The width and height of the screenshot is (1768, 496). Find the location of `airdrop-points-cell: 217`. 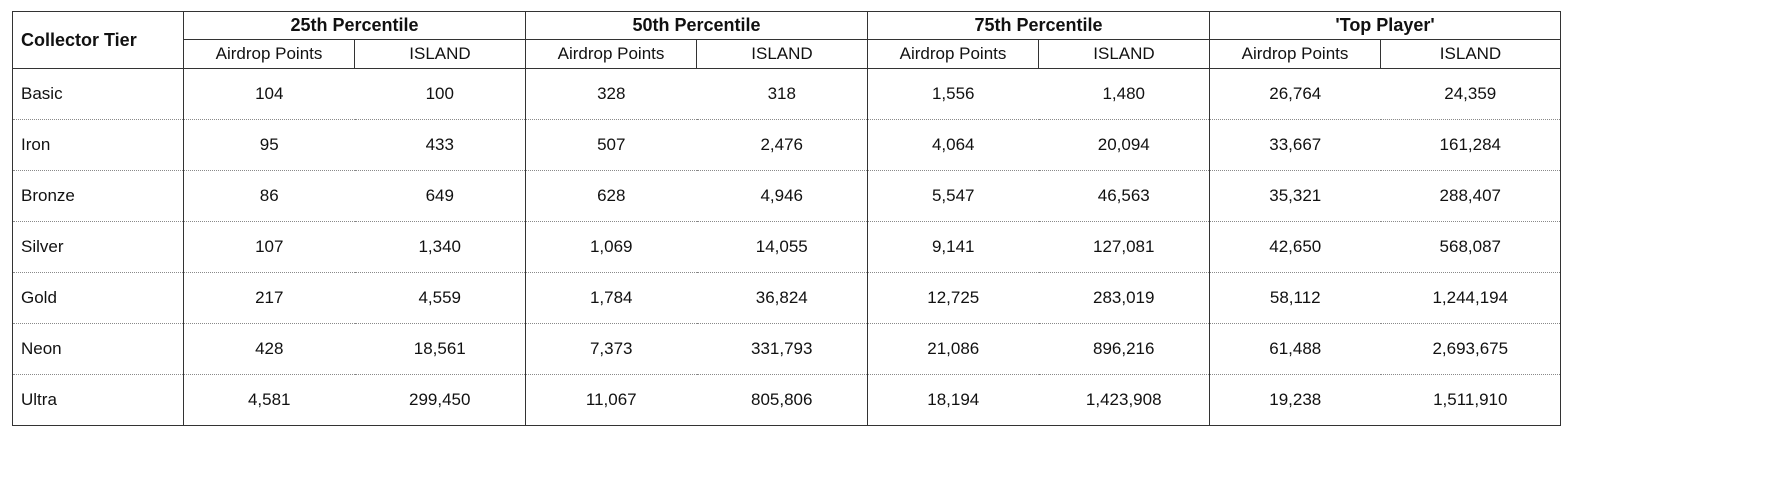

airdrop-points-cell: 217 is located at coordinates (269, 298).